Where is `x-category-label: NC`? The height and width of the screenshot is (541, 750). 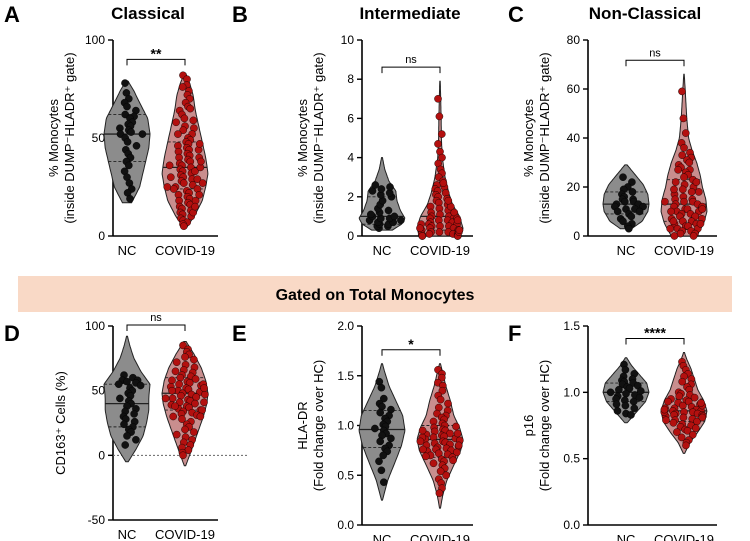
x-category-label: NC is located at coordinates (127, 534).